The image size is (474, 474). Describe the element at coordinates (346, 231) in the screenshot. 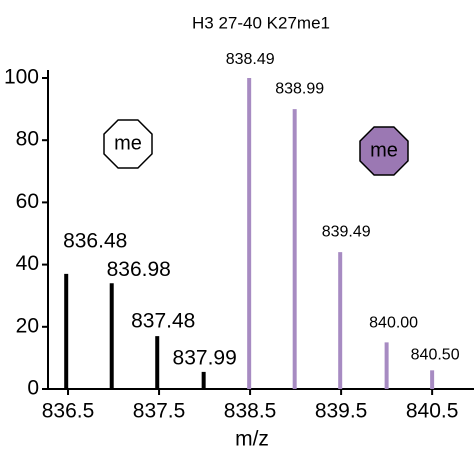

I see `peak-label: 839.49` at that location.